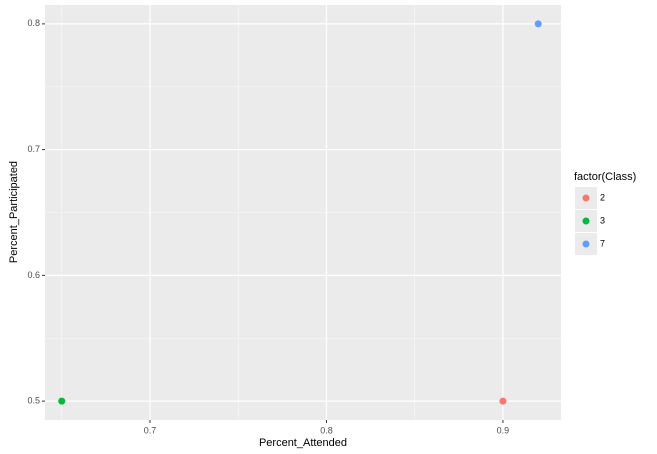 The image size is (657, 454). I want to click on x-tick-label: 0.7, so click(150, 430).